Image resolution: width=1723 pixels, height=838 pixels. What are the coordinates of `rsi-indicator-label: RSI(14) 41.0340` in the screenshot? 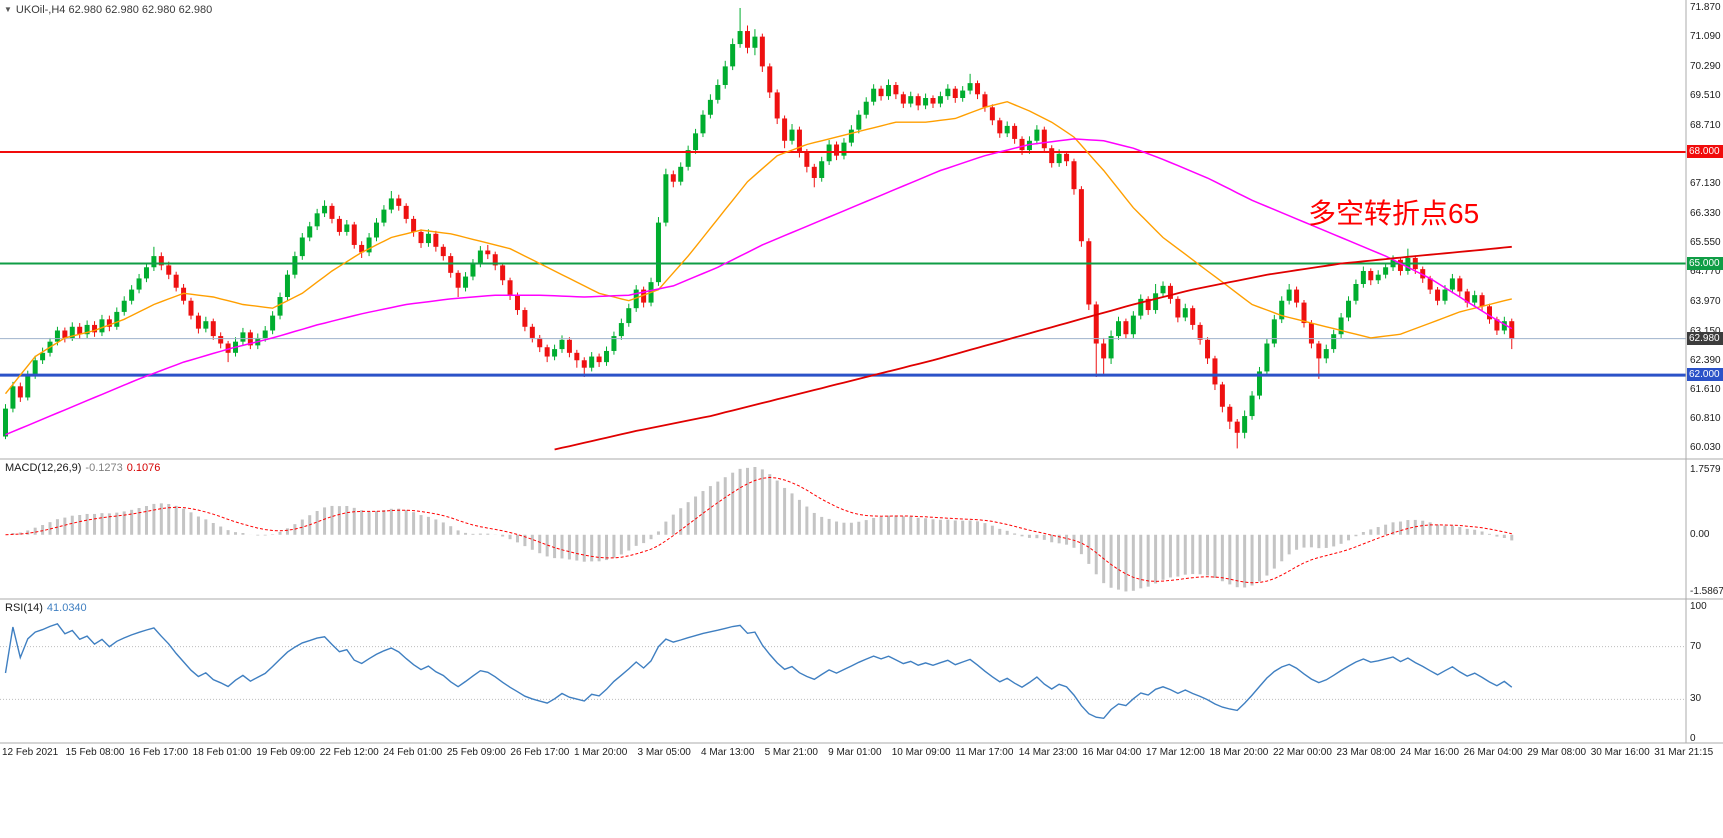 It's located at (46, 608).